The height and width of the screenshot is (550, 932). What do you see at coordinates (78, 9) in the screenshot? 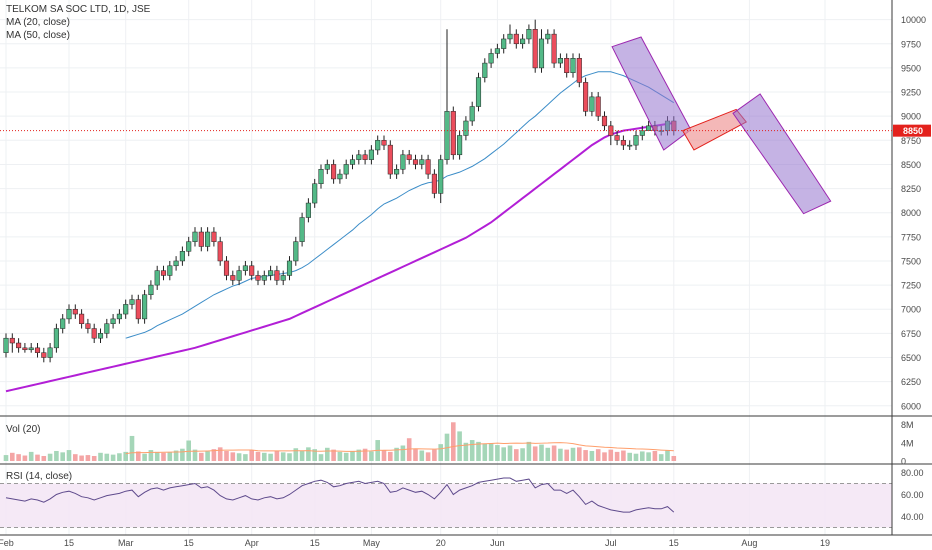
I see `chart-title: TELKOM SA SOC LTD, 1D, JSE` at bounding box center [78, 9].